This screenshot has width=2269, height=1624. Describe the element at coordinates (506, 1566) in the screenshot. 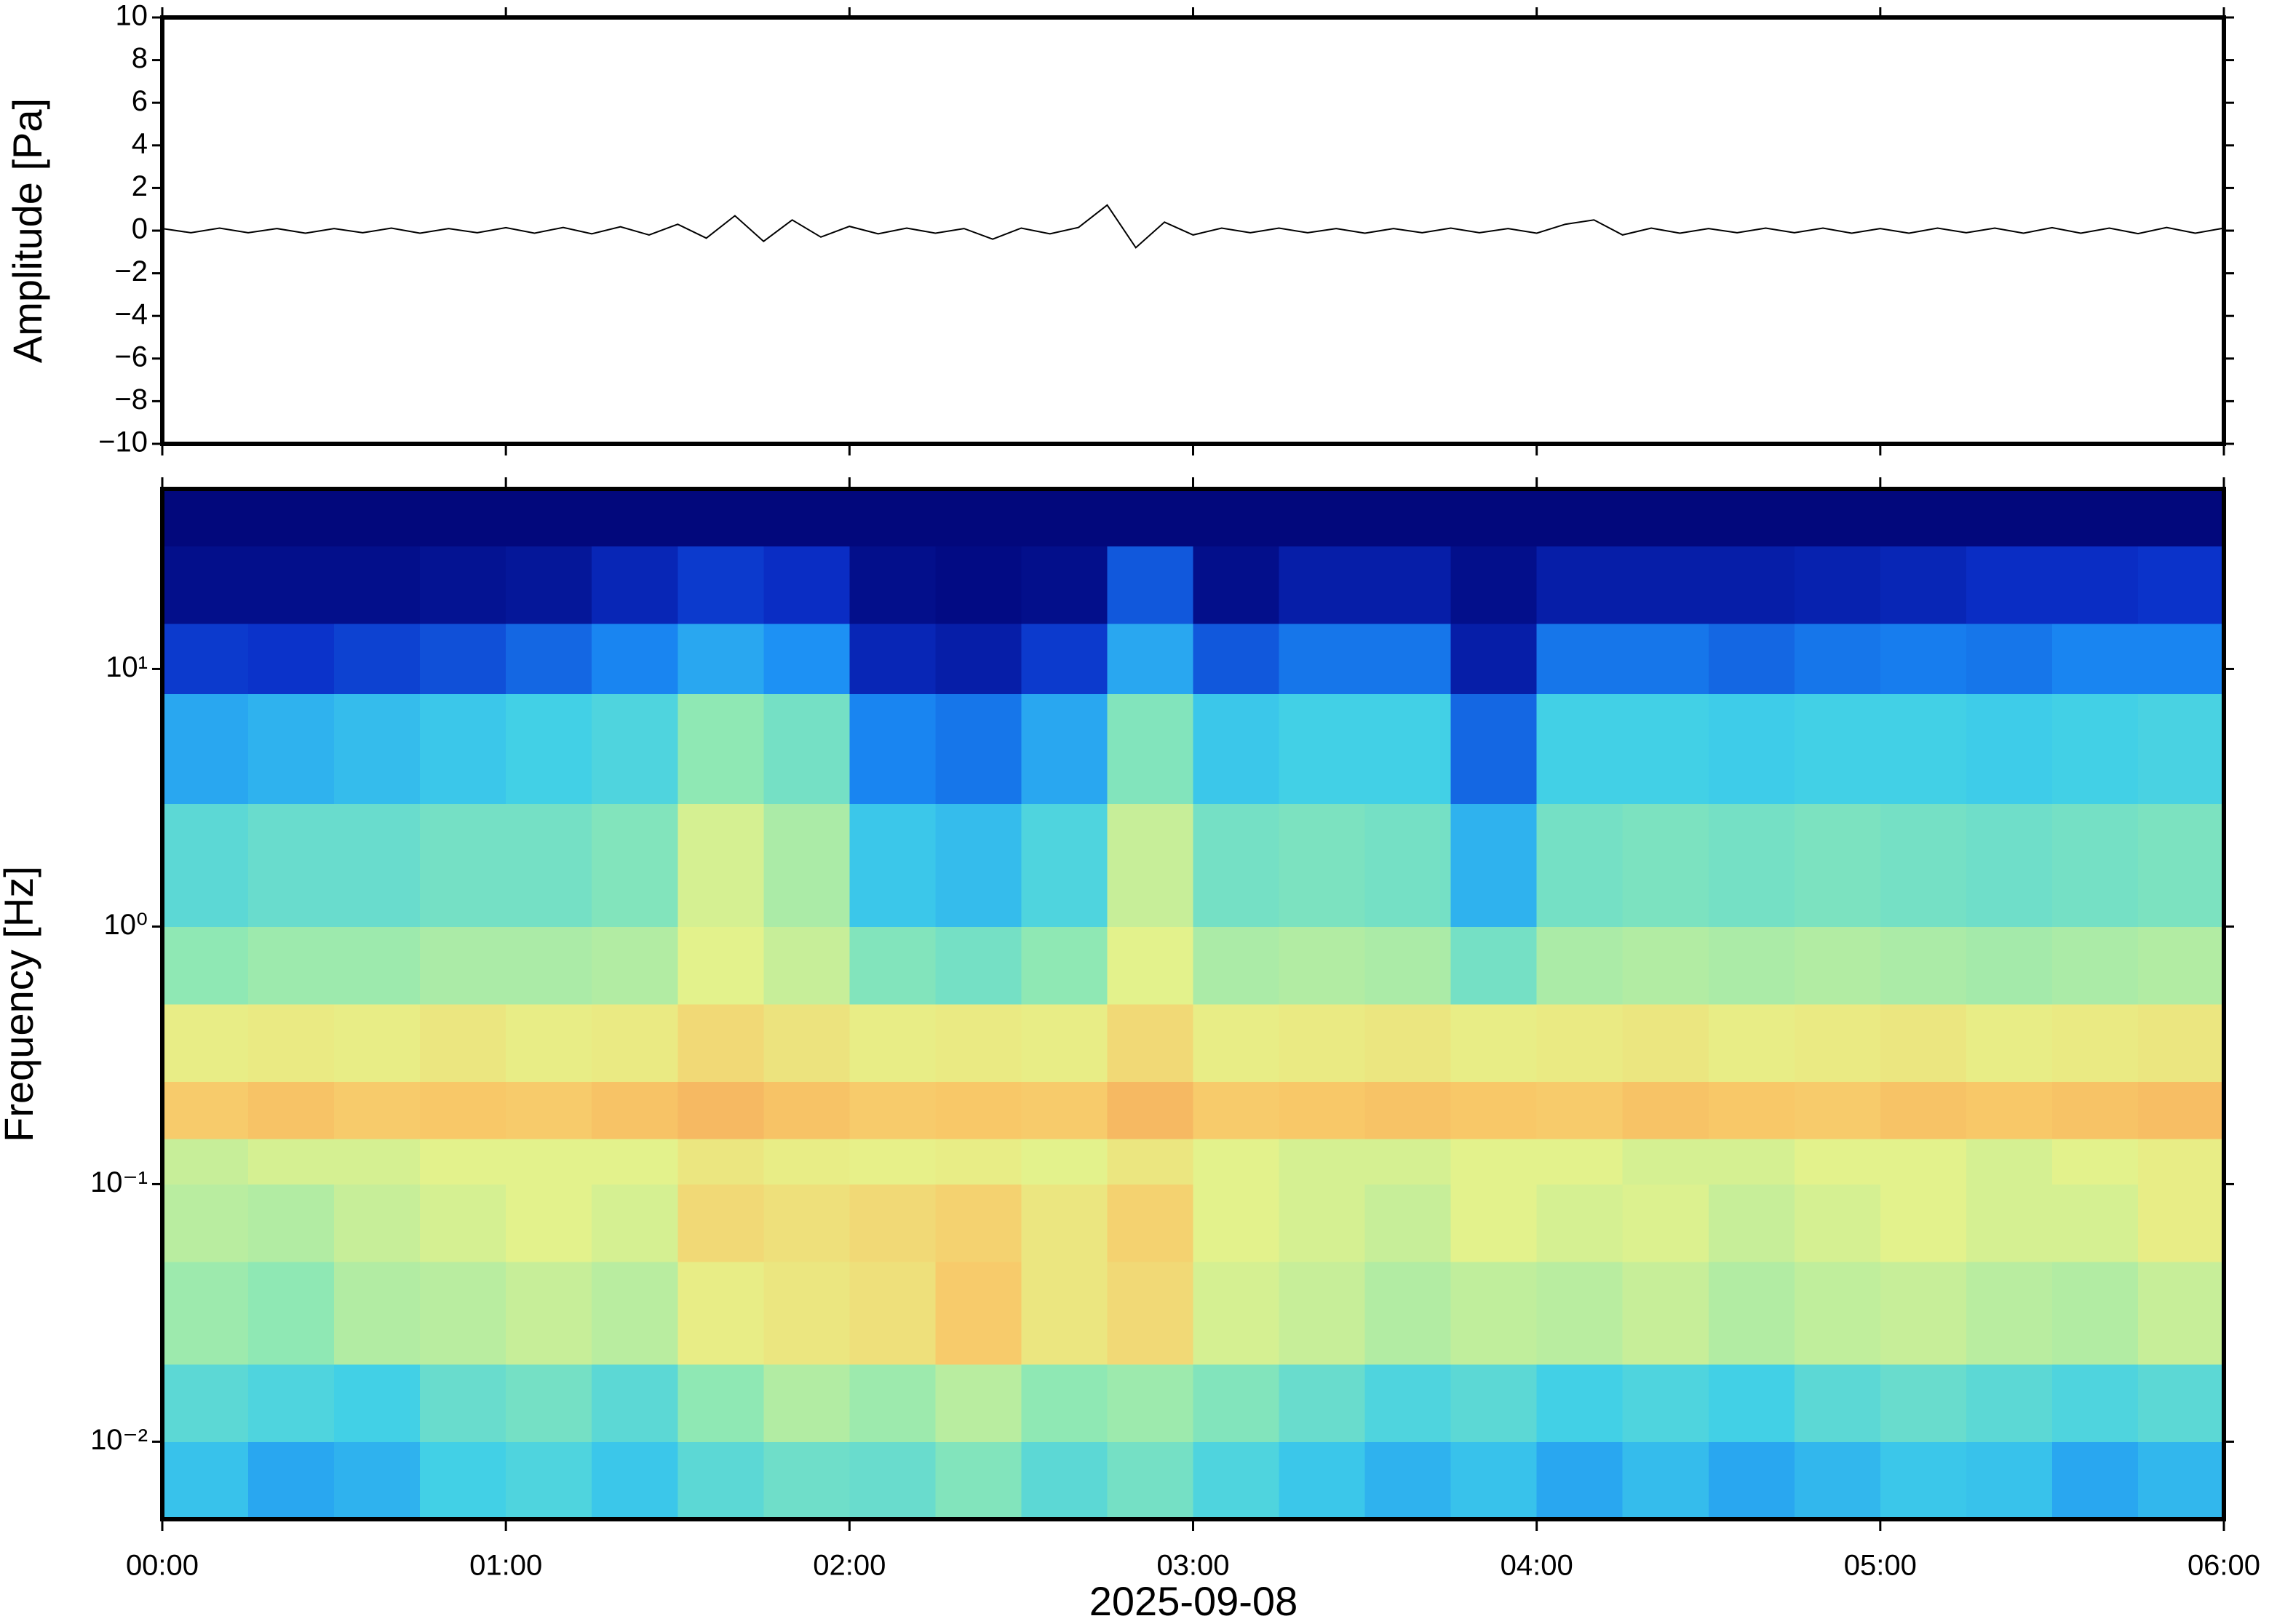

I see `x-tick-label: 01:00` at that location.